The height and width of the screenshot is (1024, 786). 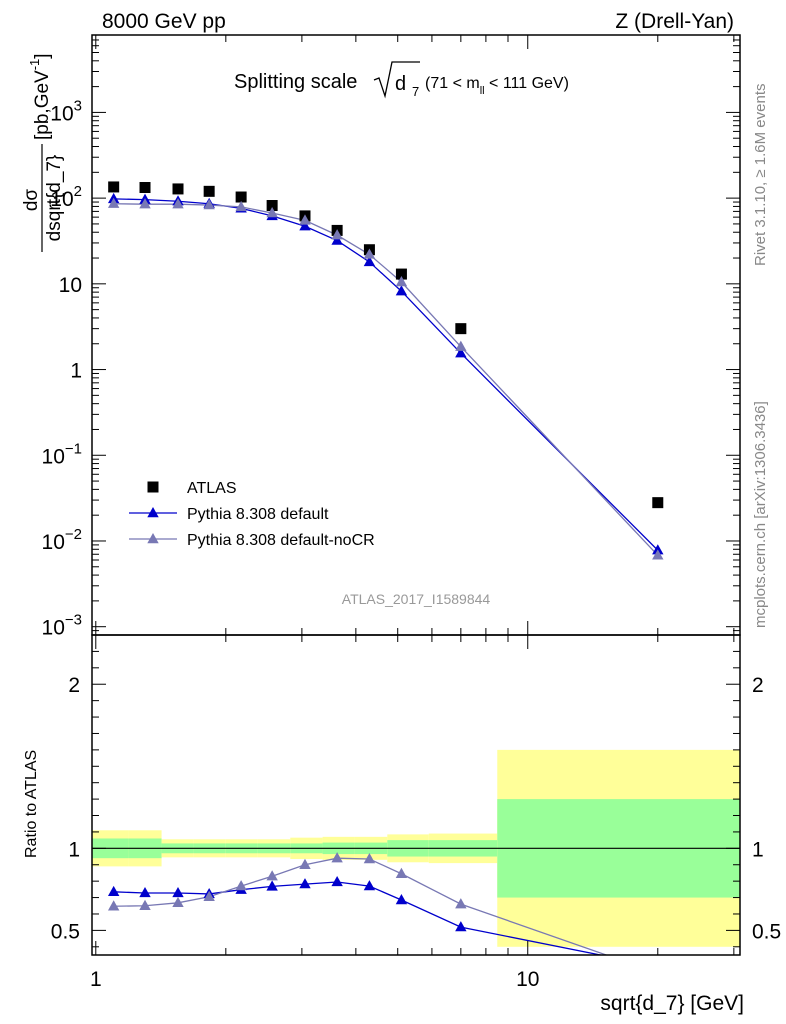 What do you see at coordinates (31, 200) in the screenshot?
I see `y-label-numerator: dσ` at bounding box center [31, 200].